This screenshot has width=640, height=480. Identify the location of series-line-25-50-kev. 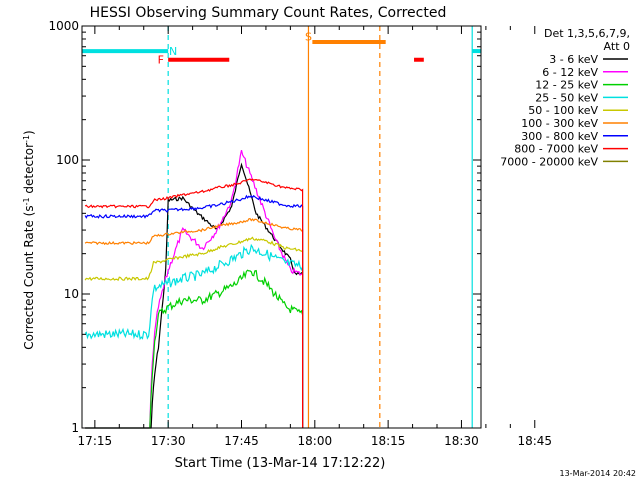
(194, 335).